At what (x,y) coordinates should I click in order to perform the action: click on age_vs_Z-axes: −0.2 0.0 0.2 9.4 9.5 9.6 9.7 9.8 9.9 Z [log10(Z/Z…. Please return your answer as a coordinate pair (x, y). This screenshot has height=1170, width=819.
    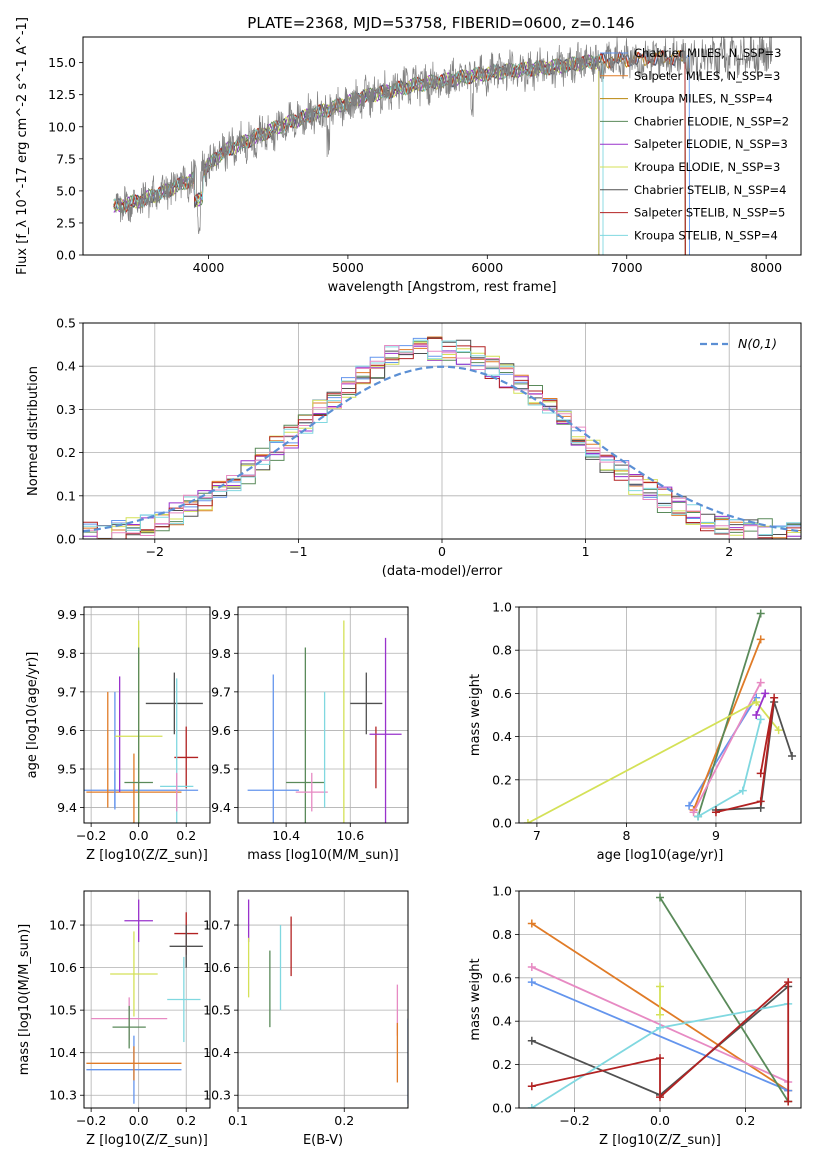
    Looking at the image, I should click on (118, 734).